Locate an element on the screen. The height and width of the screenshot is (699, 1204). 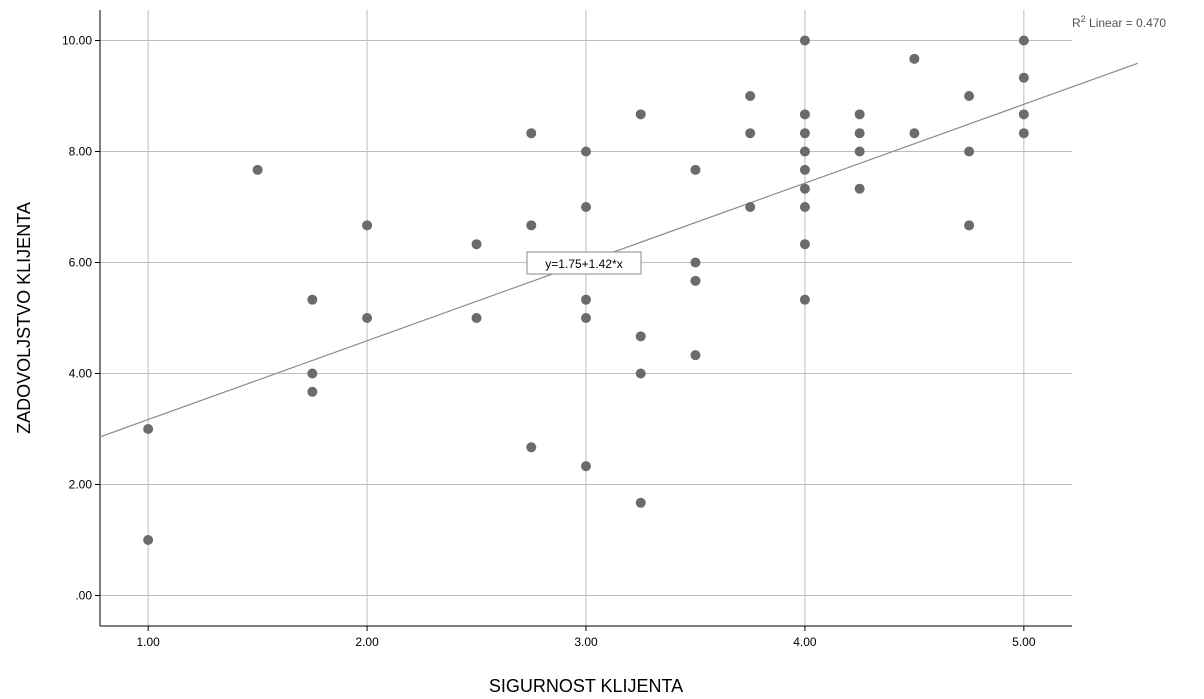
x-tick-label: 4.00 is located at coordinates (805, 642).